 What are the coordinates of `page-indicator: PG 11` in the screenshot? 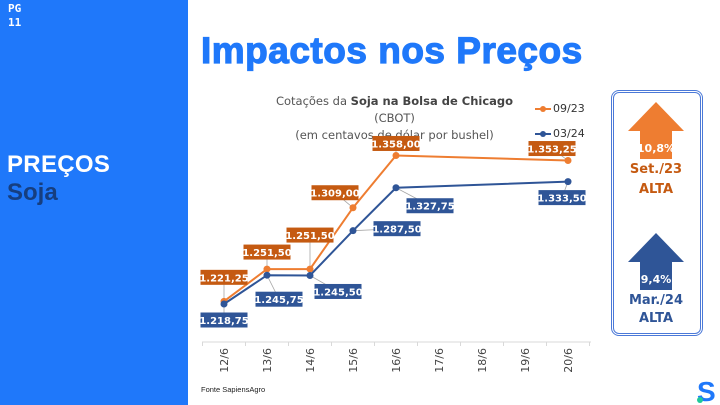 It's located at (14, 16).